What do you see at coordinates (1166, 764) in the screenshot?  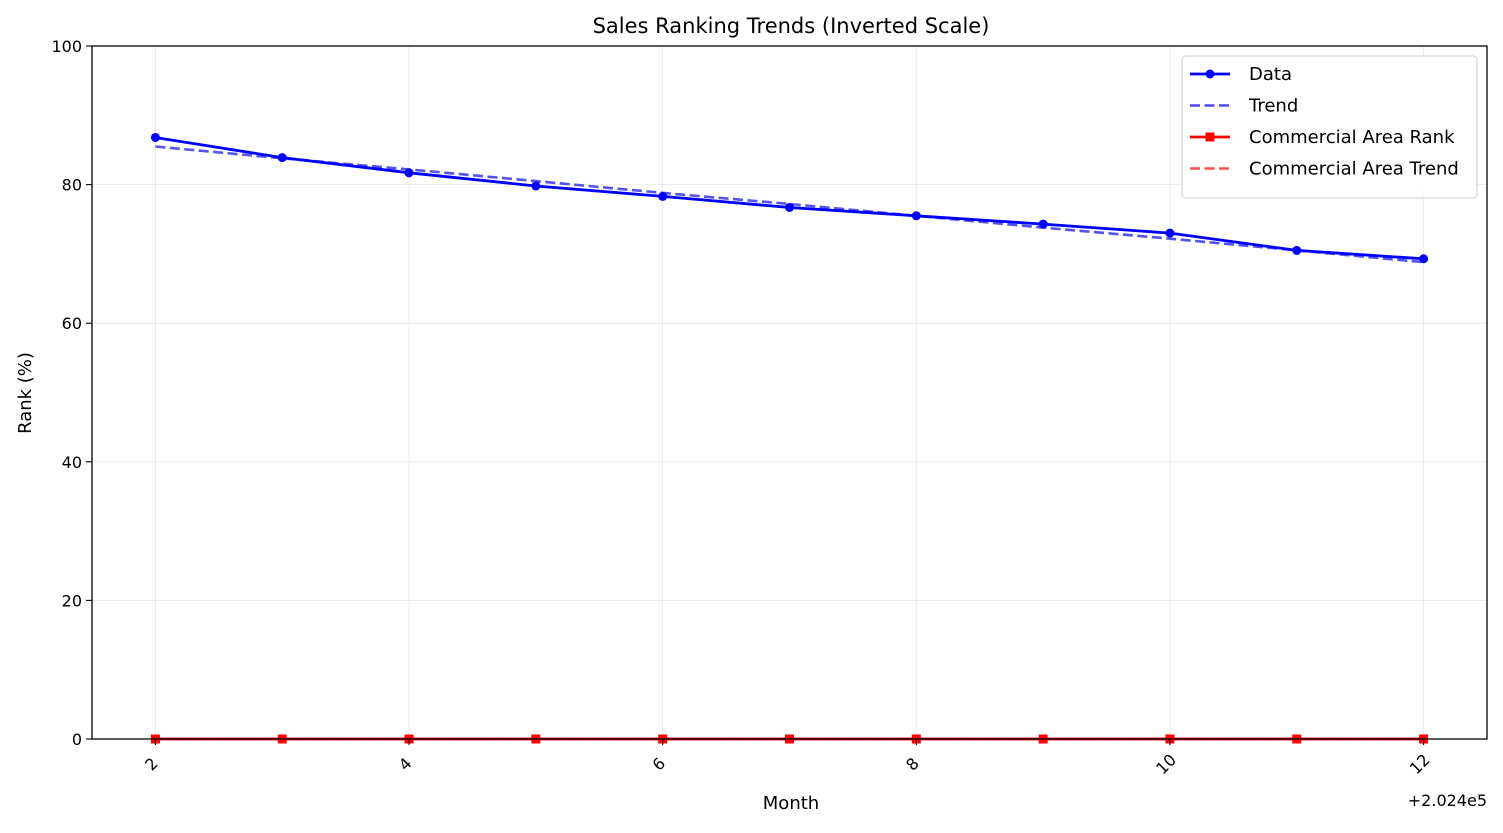 I see `x-tick-label: 10` at bounding box center [1166, 764].